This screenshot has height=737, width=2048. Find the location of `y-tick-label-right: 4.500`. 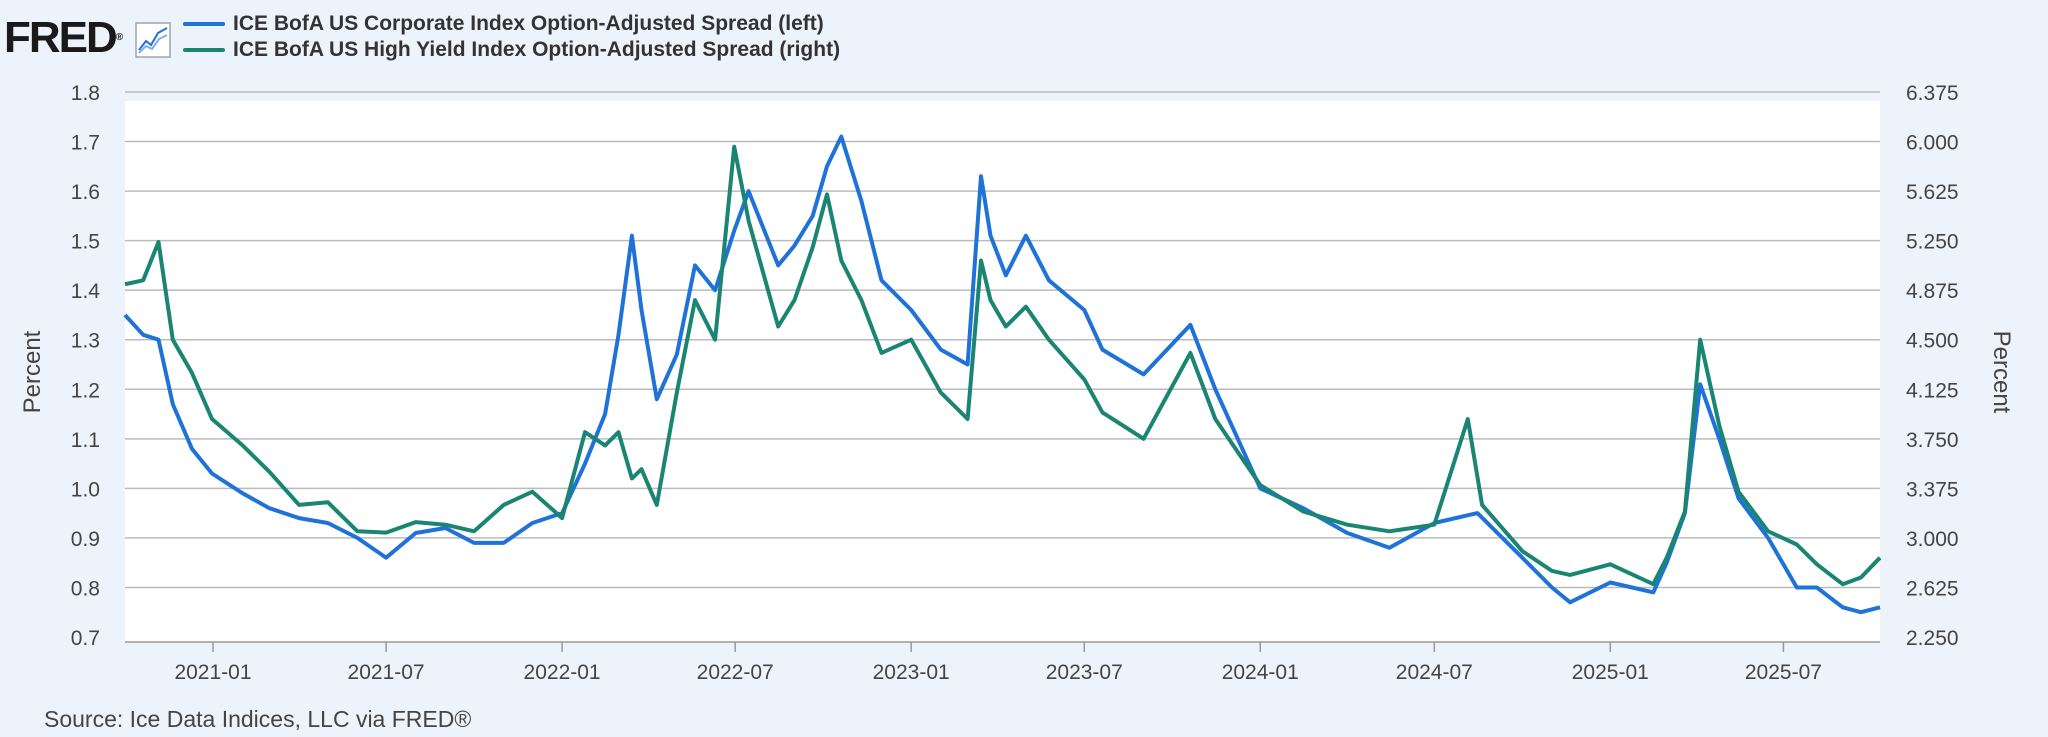

y-tick-label-right: 4.500 is located at coordinates (1932, 341).